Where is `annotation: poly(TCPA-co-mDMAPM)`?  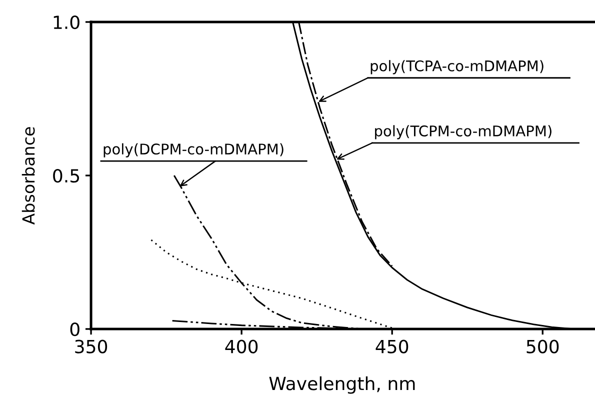 annotation: poly(TCPA-co-mDMAPM) is located at coordinates (457, 67).